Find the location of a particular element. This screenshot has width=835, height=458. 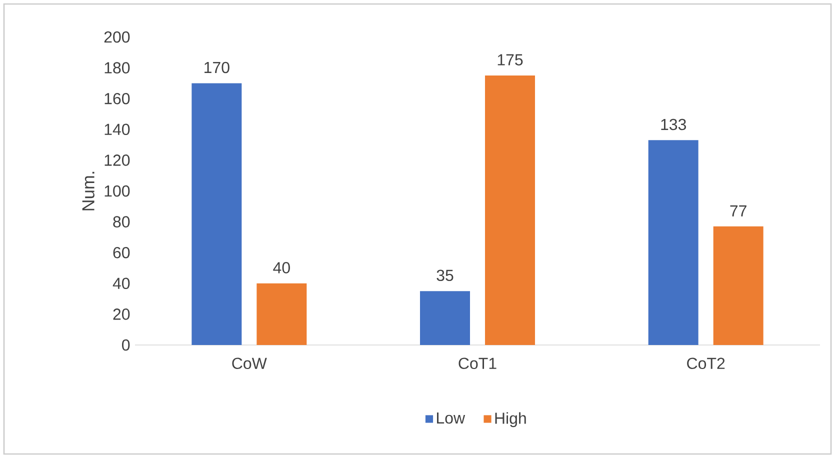

data-label: 133 is located at coordinates (673, 124).